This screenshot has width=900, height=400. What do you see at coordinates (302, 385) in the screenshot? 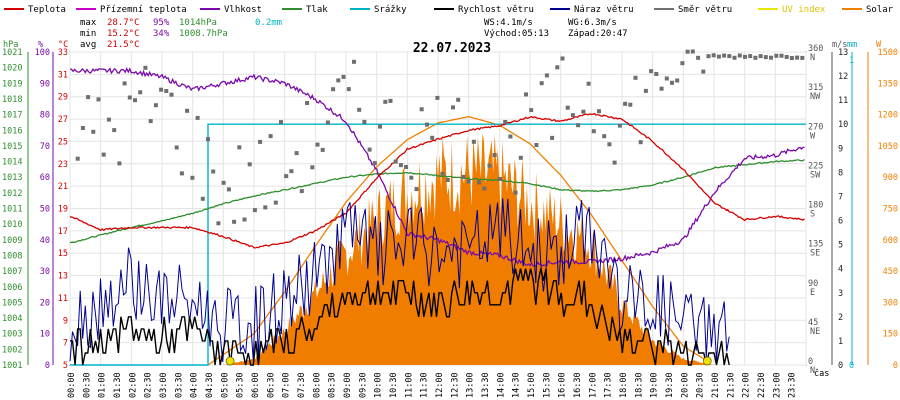
I see `x-tick-label: 07:30` at bounding box center [302, 385].